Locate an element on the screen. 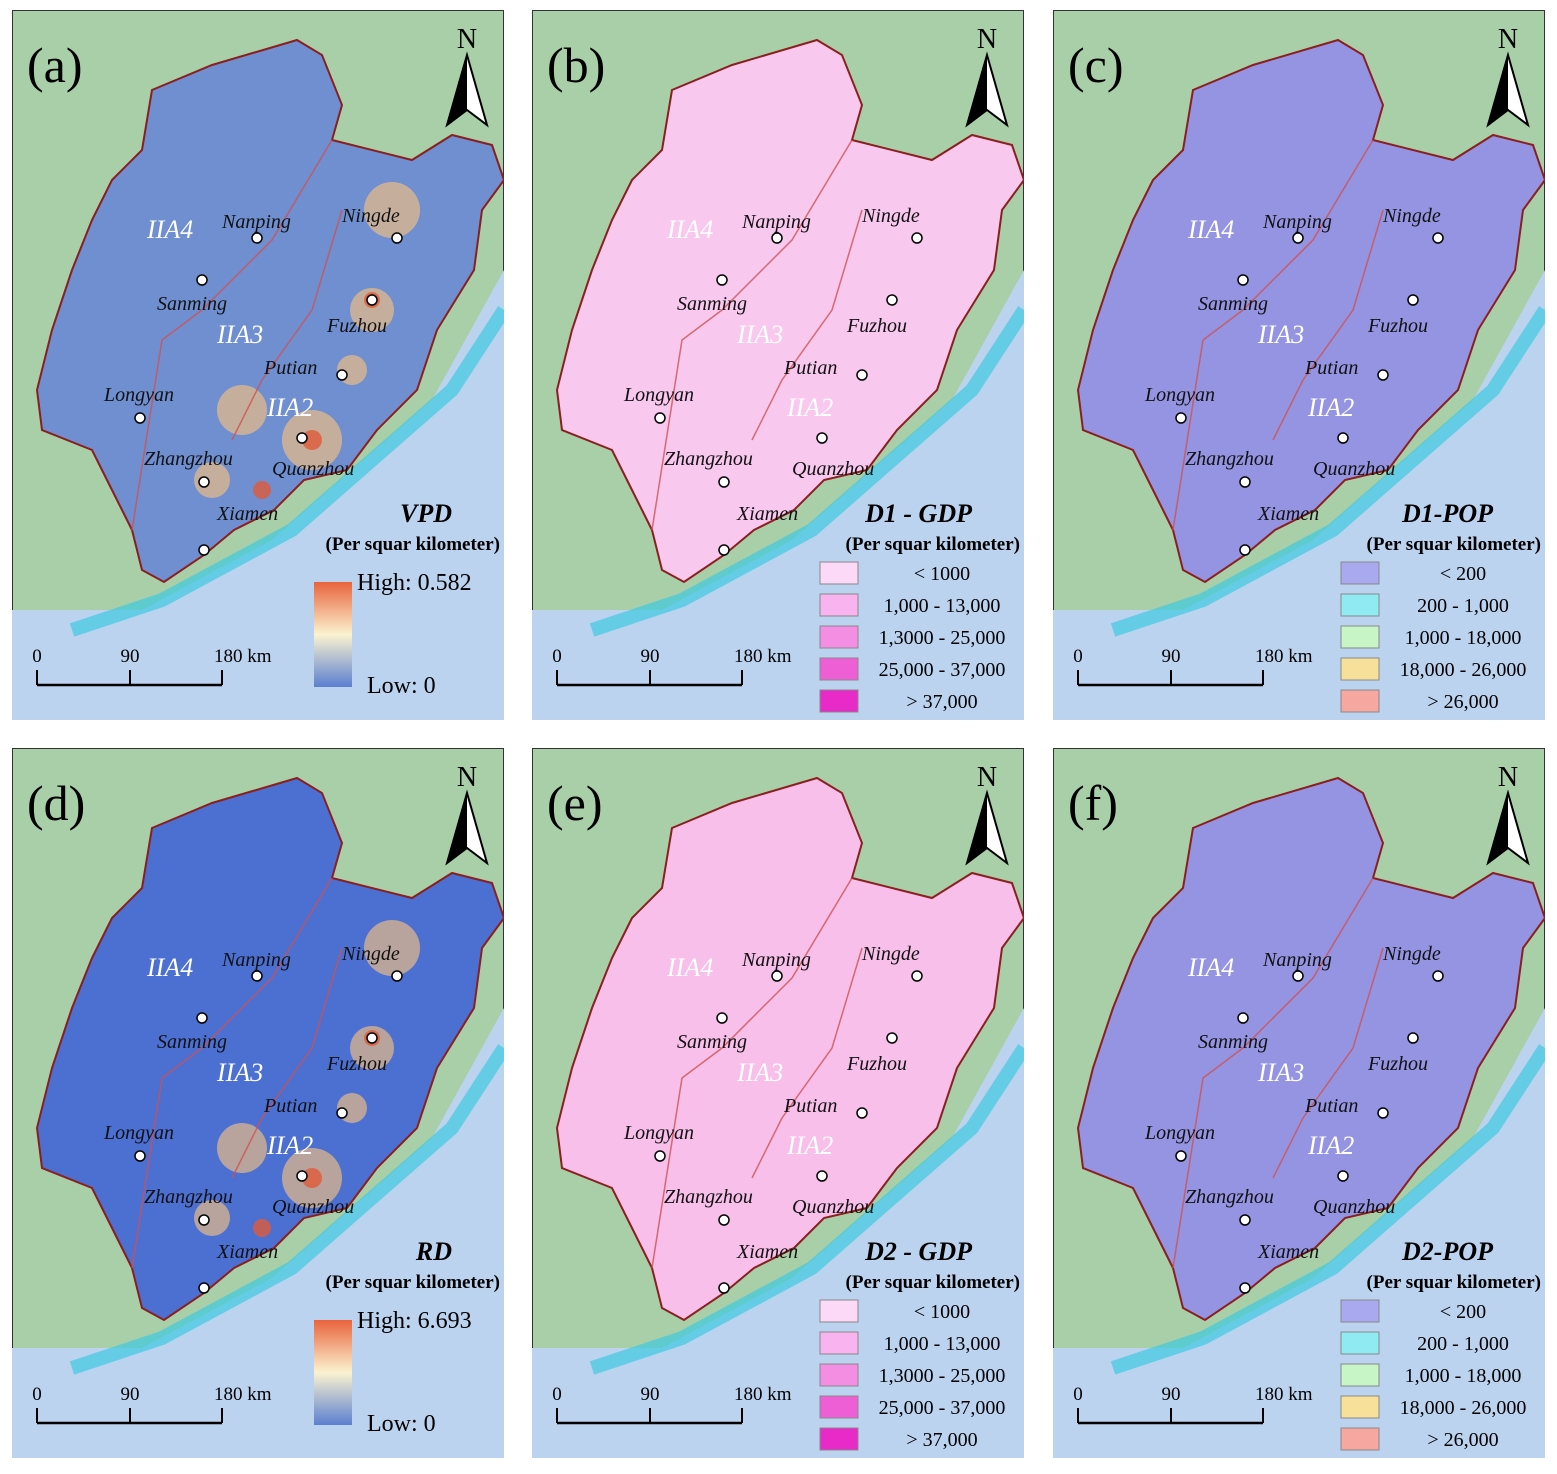 This screenshot has height=1474, width=1557. scale-label: 0 is located at coordinates (1078, 656).